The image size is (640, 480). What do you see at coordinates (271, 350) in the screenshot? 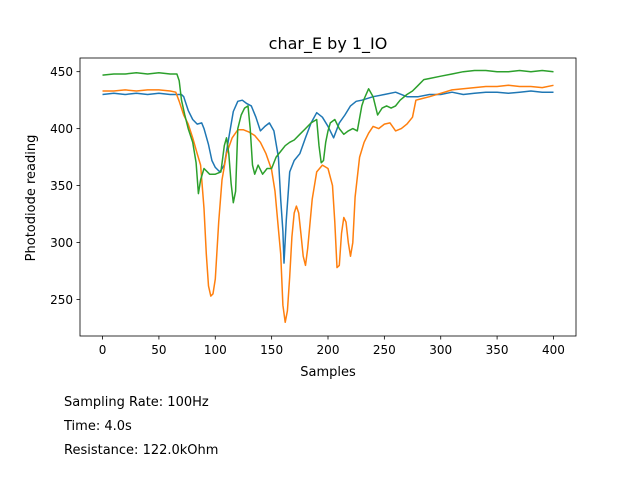
I see `x-tick-label: 150` at bounding box center [271, 350].